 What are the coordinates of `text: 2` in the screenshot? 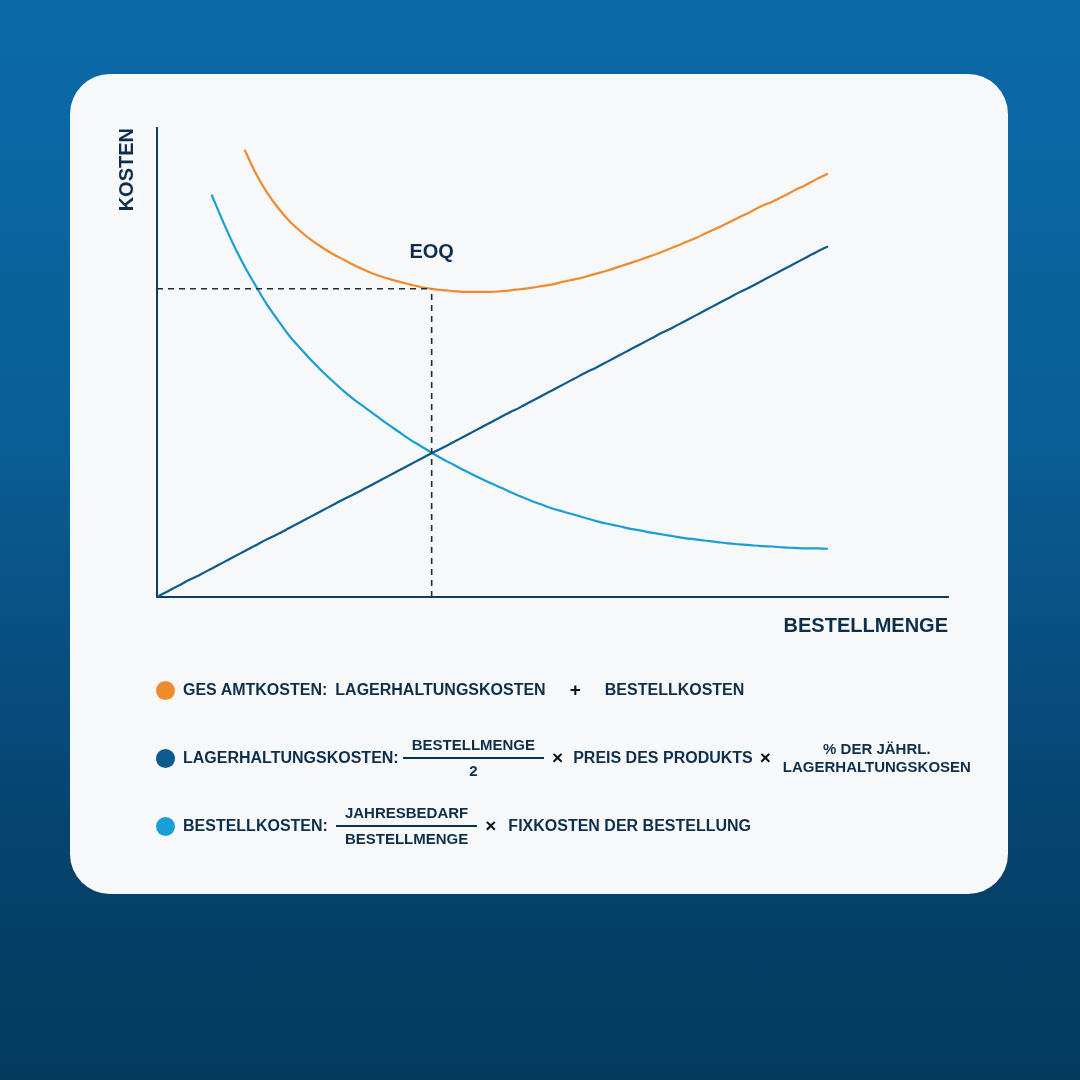 It's located at (473, 770).